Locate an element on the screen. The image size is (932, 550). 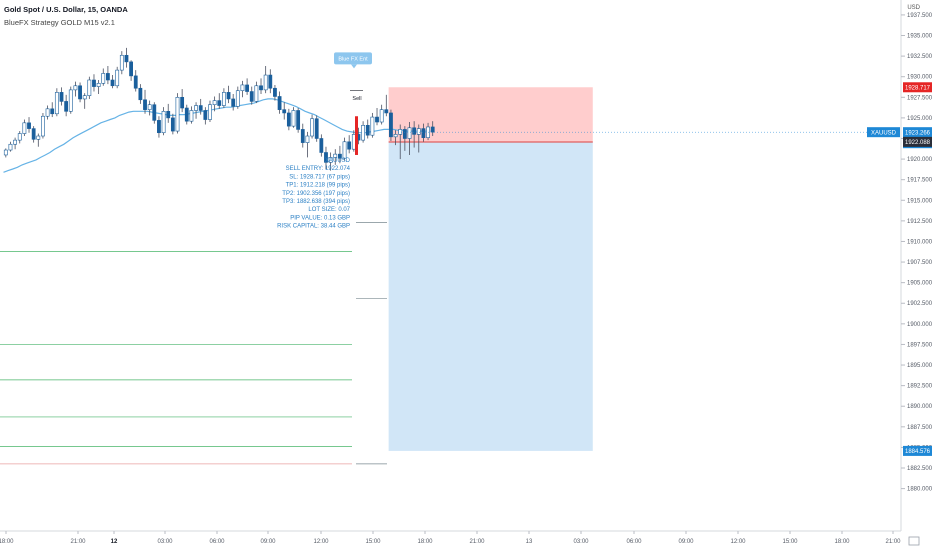
candles-group is located at coordinates (219, 109).